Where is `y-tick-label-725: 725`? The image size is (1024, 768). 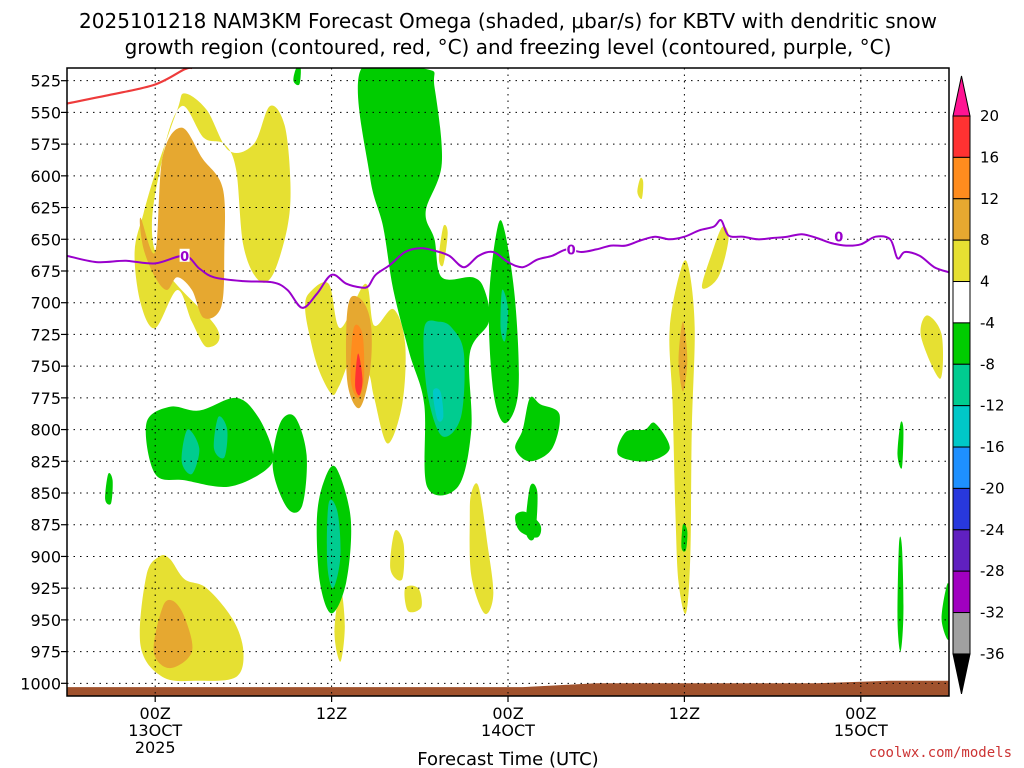 y-tick-label-725: 725 is located at coordinates (45, 334).